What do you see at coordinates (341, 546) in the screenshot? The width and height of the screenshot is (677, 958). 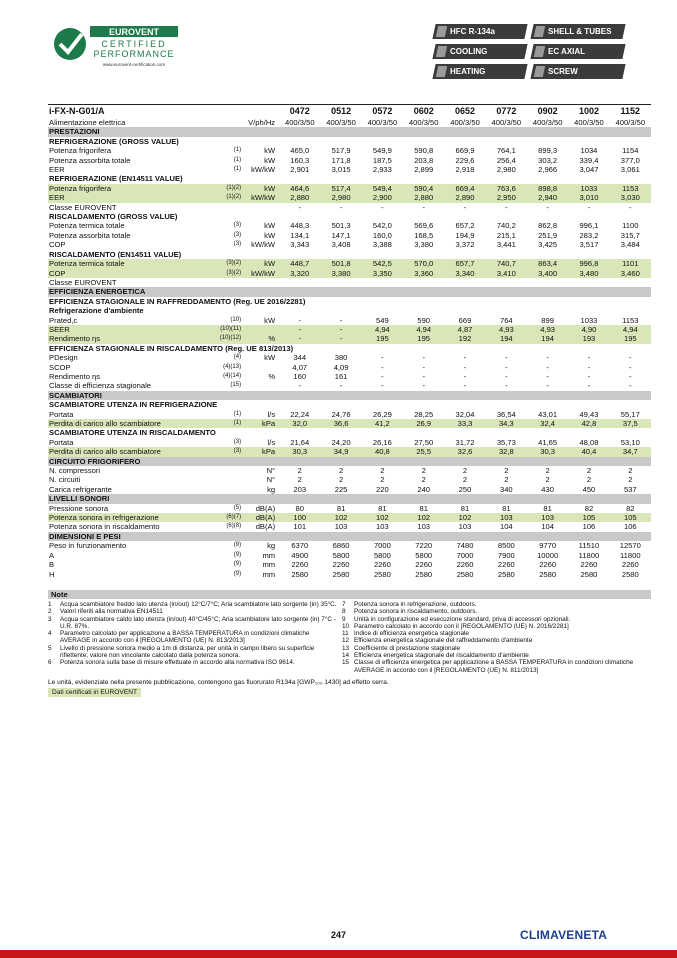 I see `cell-value: 6860` at bounding box center [341, 546].